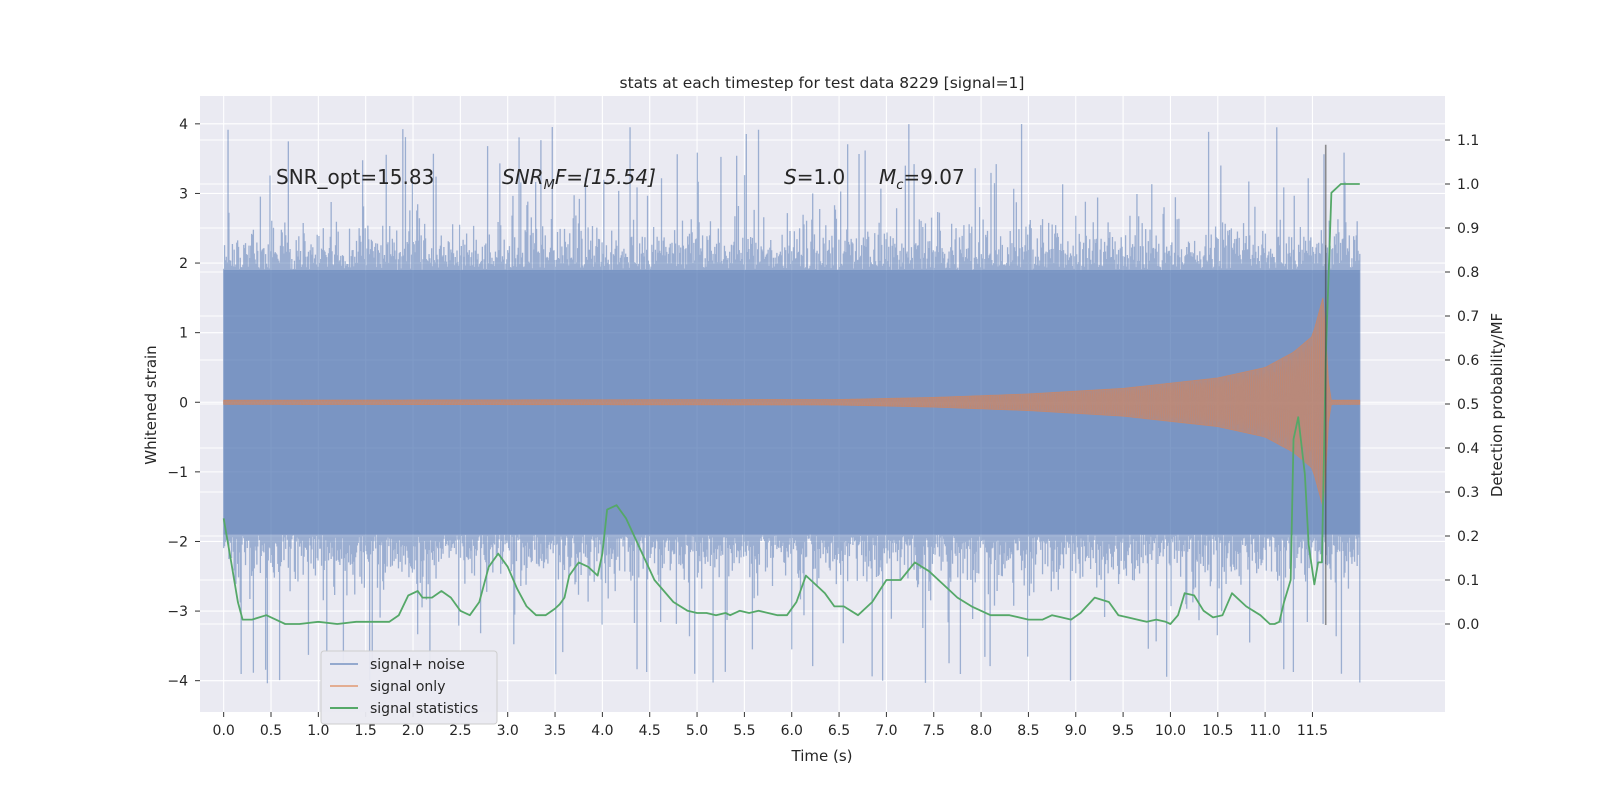 This screenshot has width=1600, height=805. Describe the element at coordinates (183, 264) in the screenshot. I see `y-left-tick-label: 2` at that location.